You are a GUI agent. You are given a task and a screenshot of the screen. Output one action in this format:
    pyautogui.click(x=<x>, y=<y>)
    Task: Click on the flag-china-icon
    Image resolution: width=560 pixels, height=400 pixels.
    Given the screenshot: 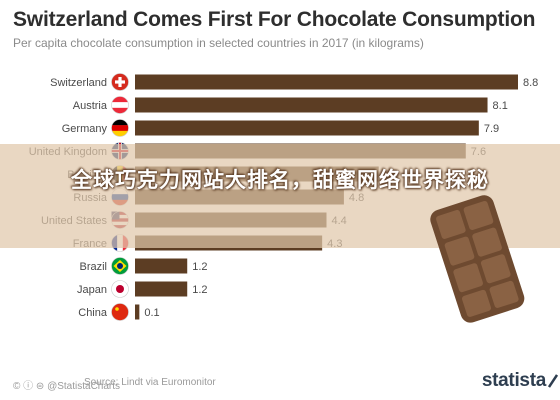 What is the action you would take?
    pyautogui.click(x=120, y=312)
    